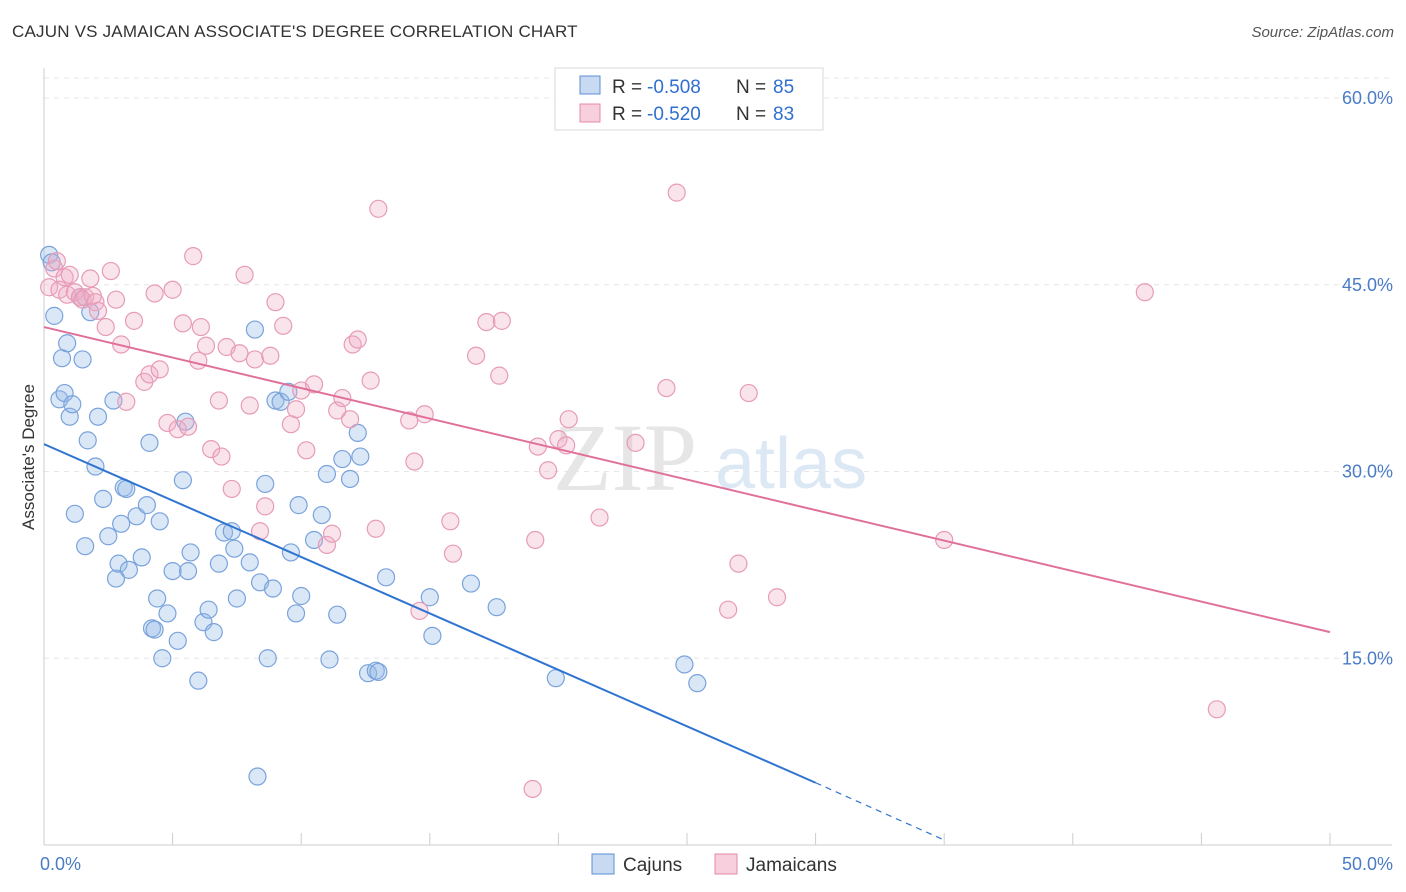  What do you see at coordinates (687, 839) in the screenshot?
I see `x-ticks` at bounding box center [687, 839].